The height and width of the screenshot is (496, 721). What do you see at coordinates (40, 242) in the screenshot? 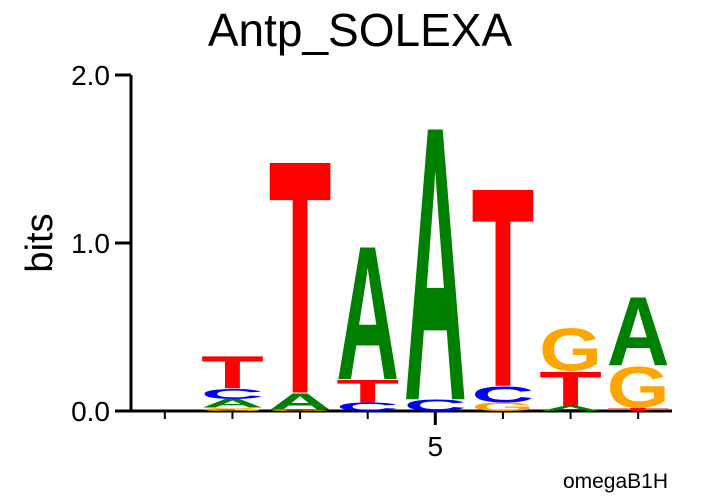
I see `y-axis-label: bits` at bounding box center [40, 242].